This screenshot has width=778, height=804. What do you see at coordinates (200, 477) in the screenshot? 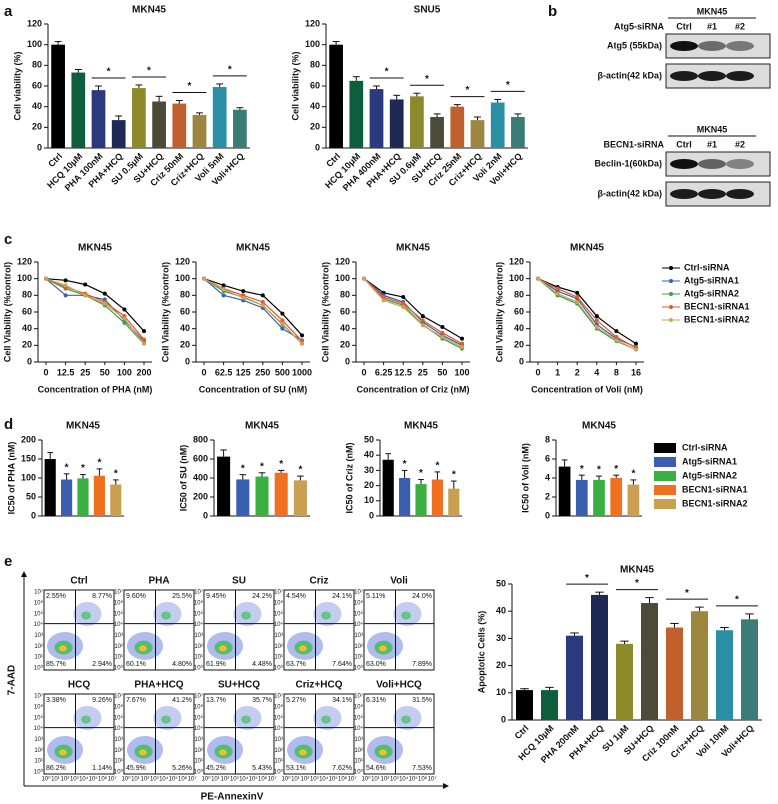
I see `y-tick-label: 400` at bounding box center [200, 477].